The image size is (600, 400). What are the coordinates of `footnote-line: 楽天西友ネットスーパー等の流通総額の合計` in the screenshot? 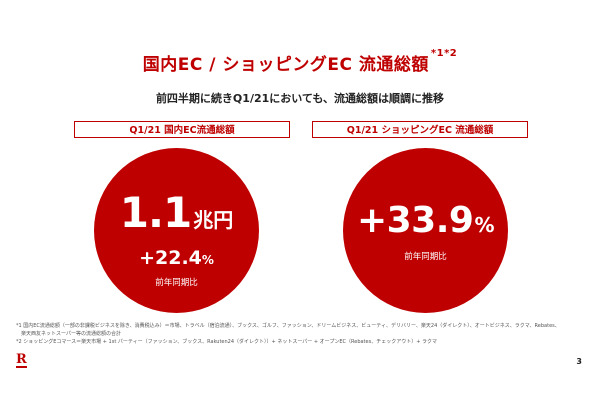 It's located at (68, 334).